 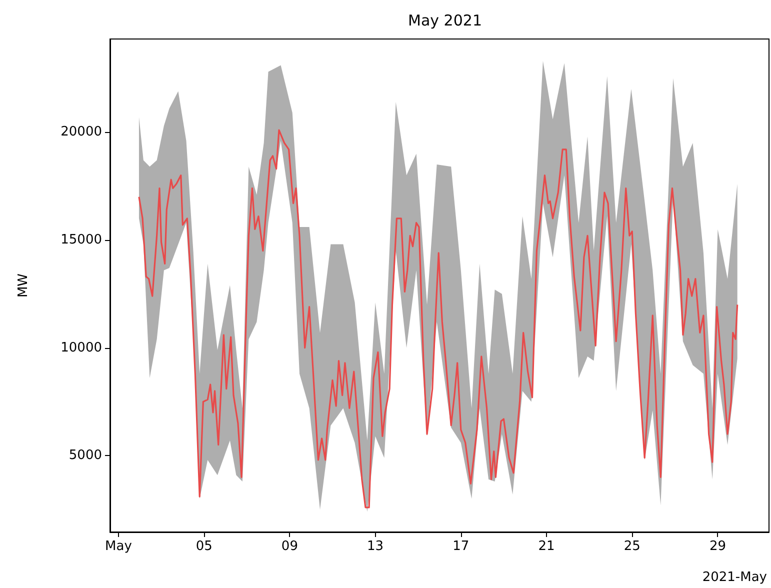 I want to click on x-tick-label: 09, so click(x=289, y=546).